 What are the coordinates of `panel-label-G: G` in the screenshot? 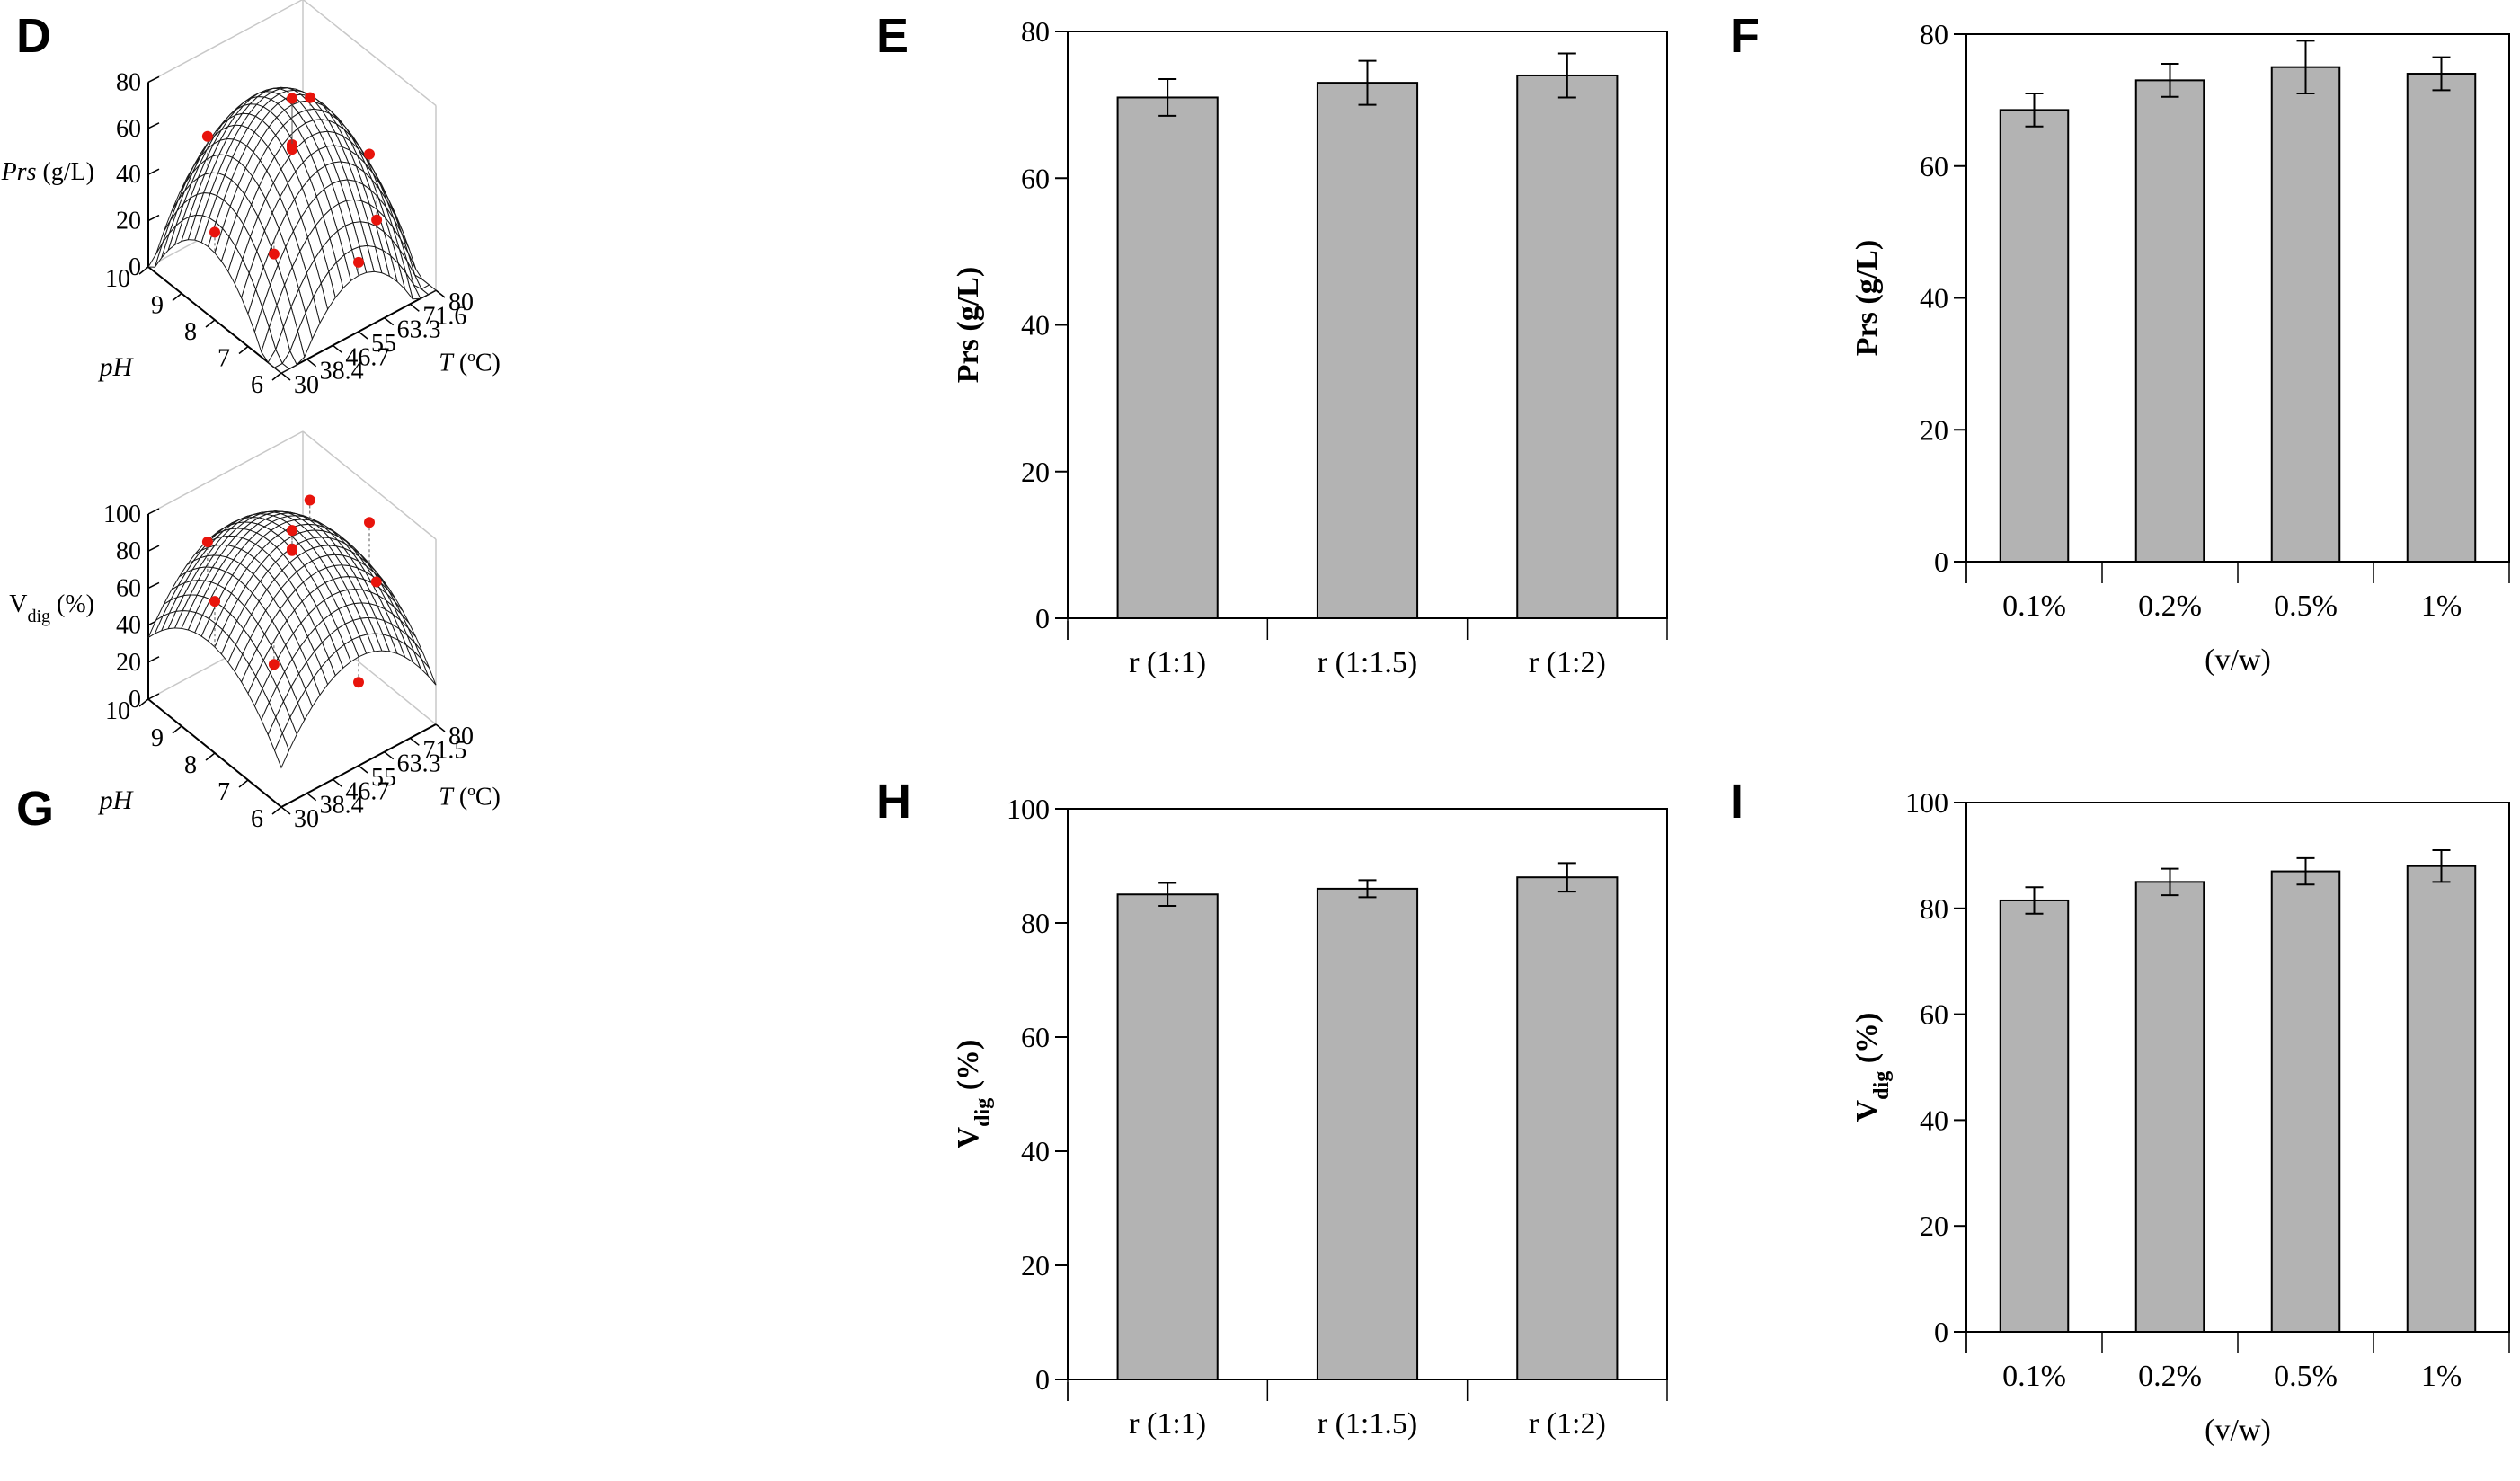 It's located at (35, 809).